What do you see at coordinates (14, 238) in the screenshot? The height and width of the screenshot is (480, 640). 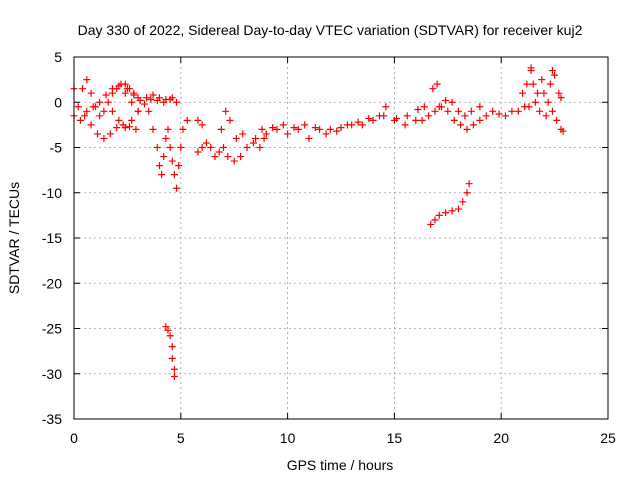 I see `y-axis-label: SDTVAR / TECUs` at bounding box center [14, 238].